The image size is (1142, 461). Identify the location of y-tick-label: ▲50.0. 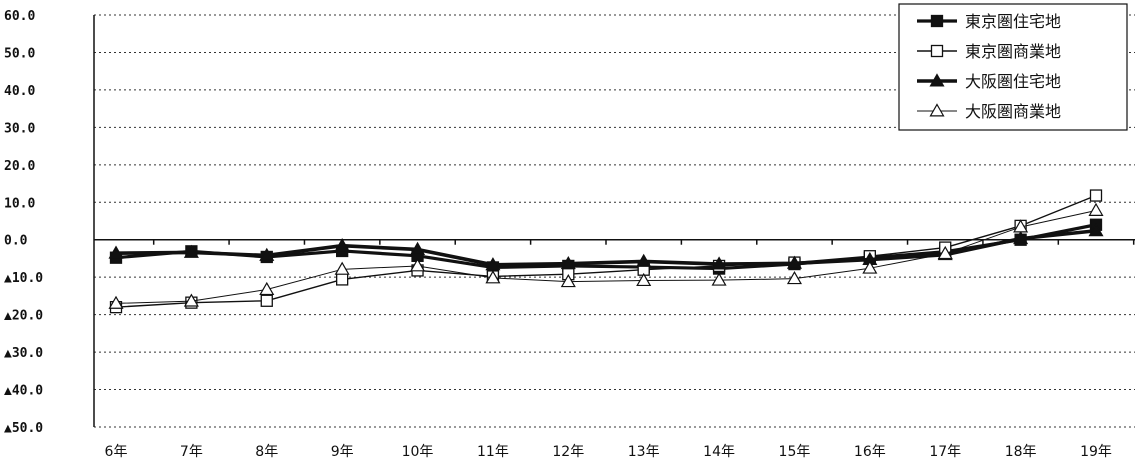
(23, 428).